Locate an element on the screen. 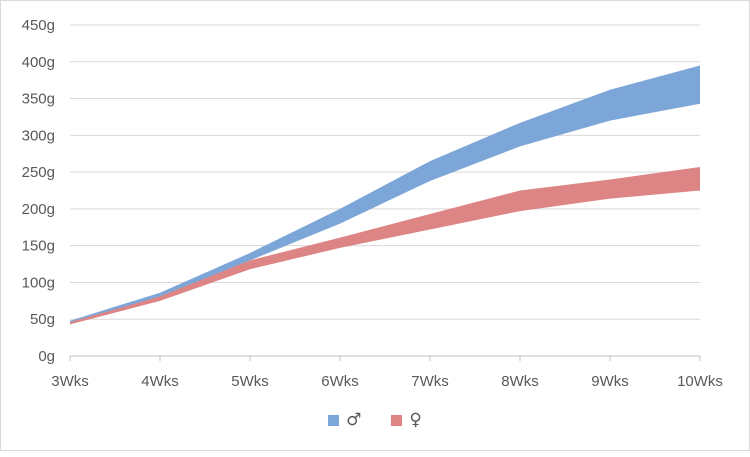 Image resolution: width=750 pixels, height=457 pixels. x-tick-label-10Wks: 10Wks is located at coordinates (700, 381).